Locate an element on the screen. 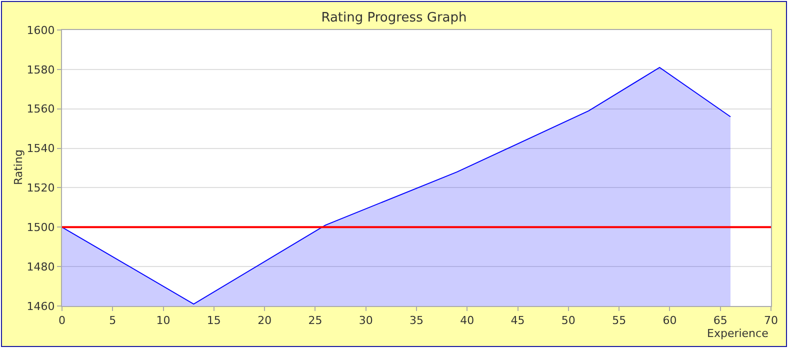 This screenshot has height=350, width=790. y-tick-label: 1480 is located at coordinates (40, 267).